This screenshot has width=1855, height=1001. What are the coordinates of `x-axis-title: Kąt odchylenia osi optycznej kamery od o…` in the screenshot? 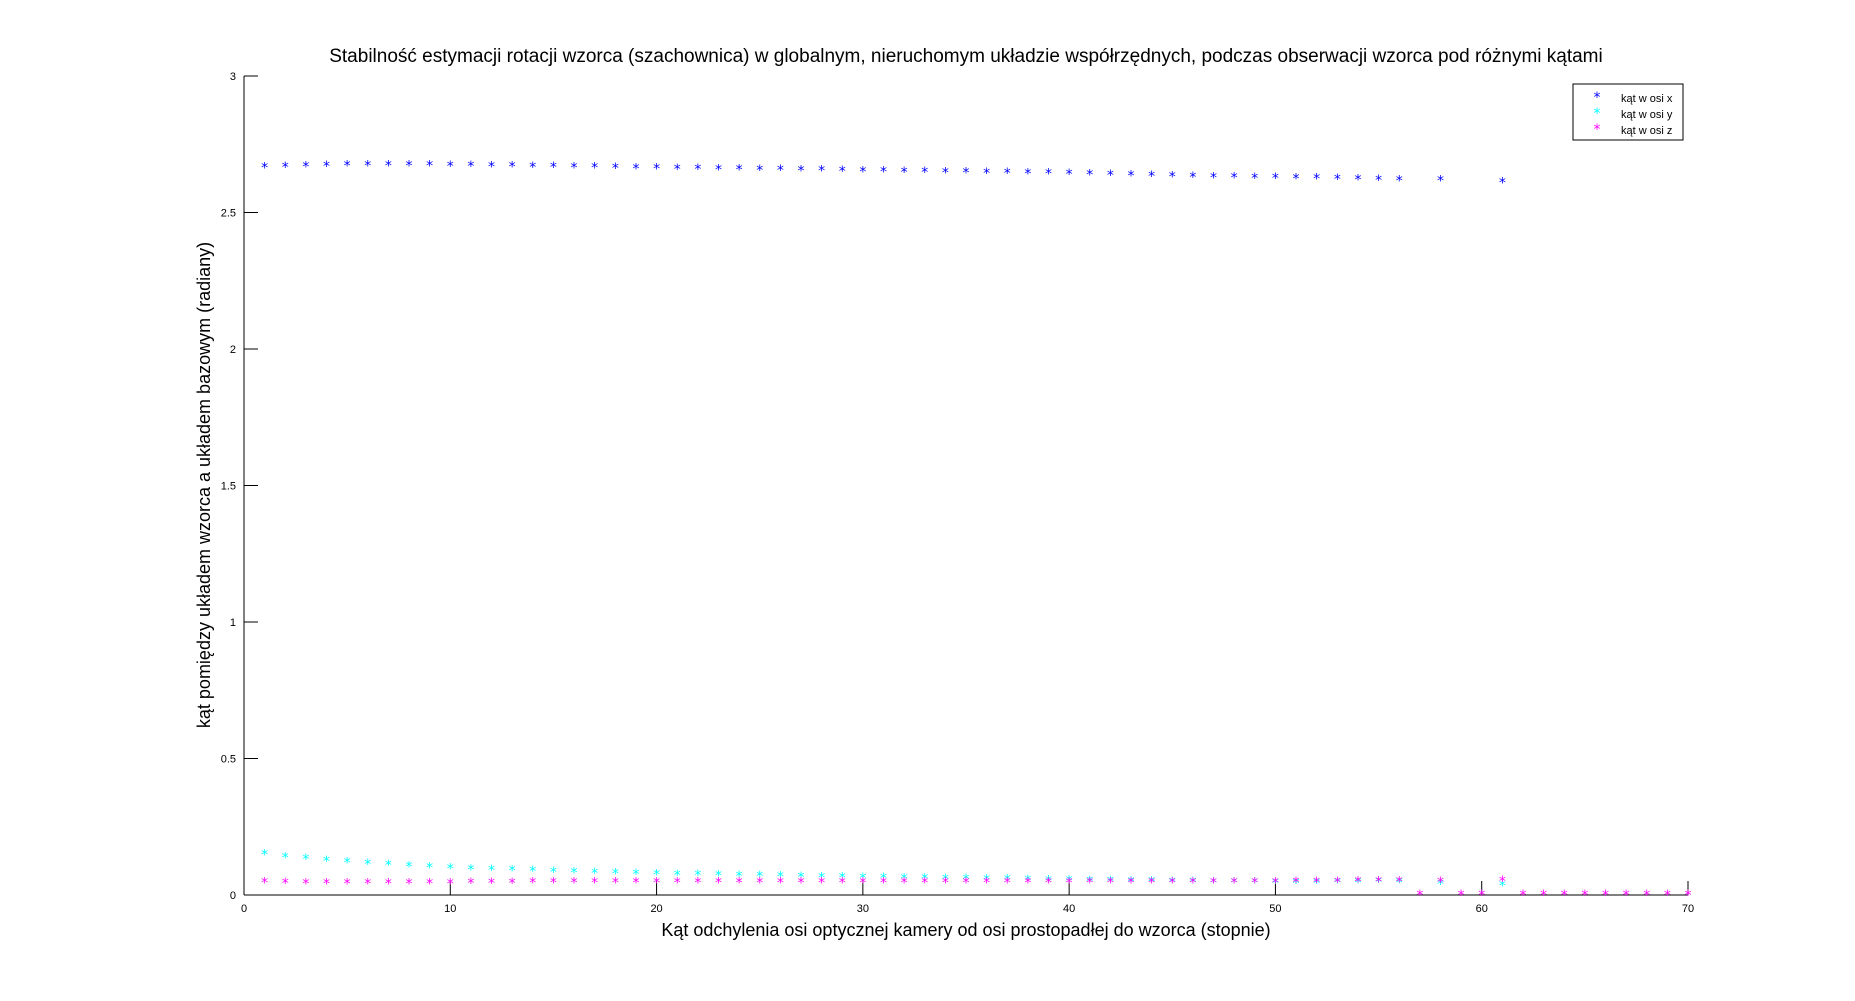 It's located at (965, 930).